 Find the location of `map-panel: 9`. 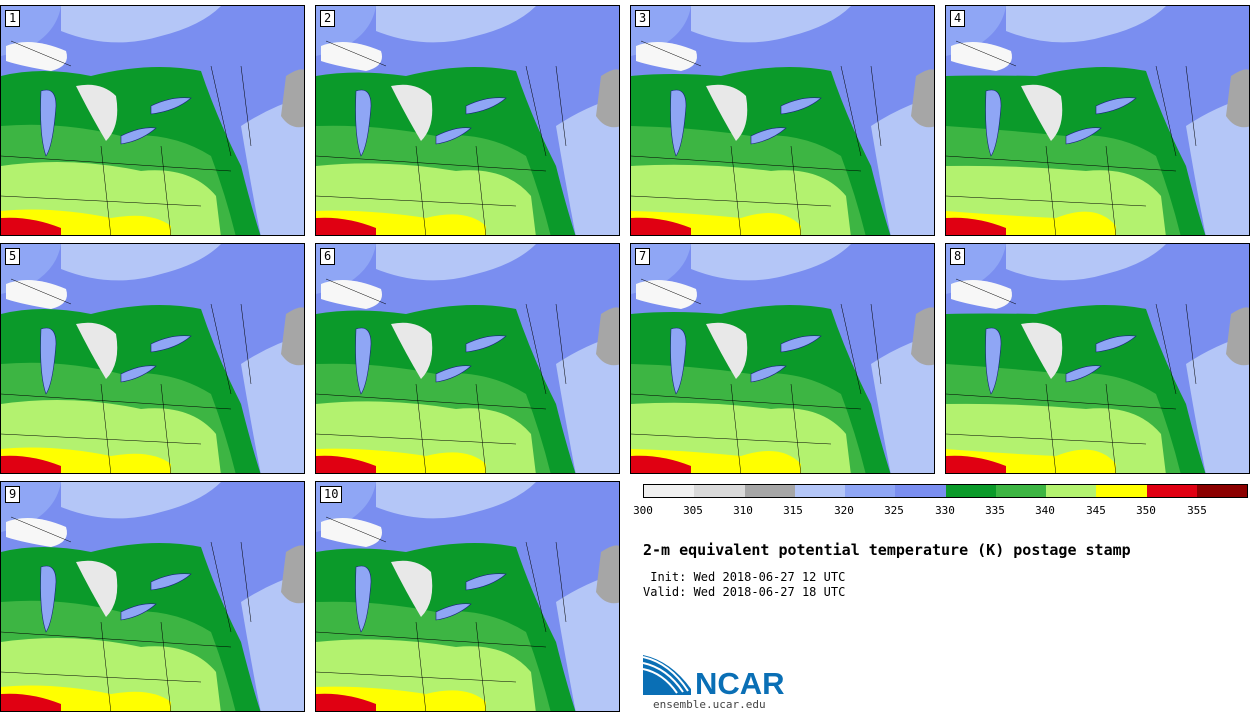

map-panel: 9 is located at coordinates (152, 596).